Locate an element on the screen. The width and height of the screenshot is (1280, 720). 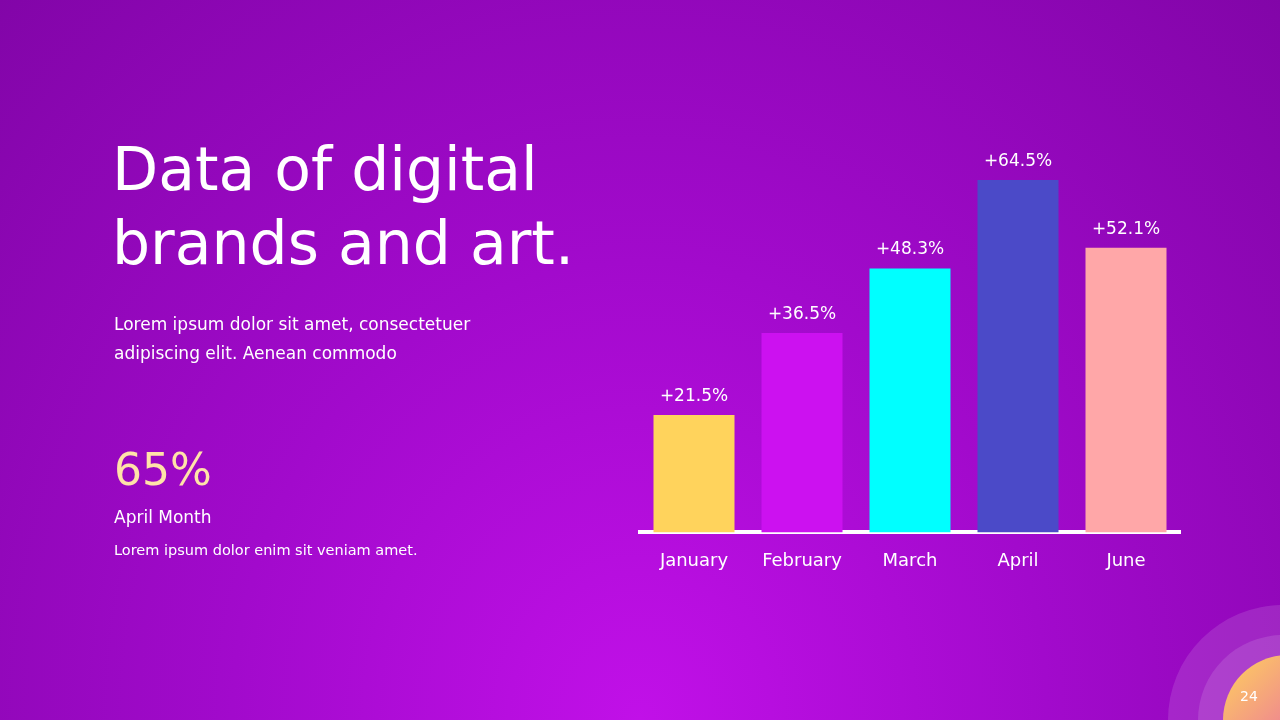
text: 24 is located at coordinates (1249, 696).